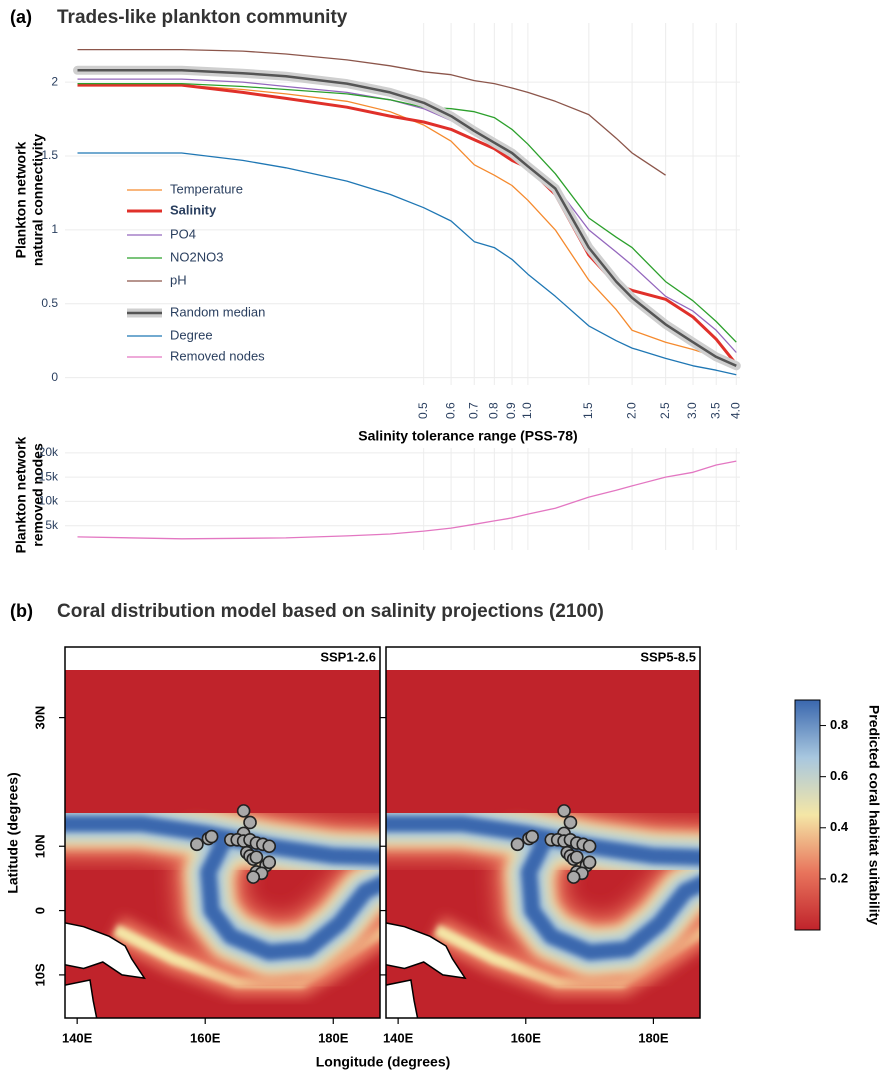 The width and height of the screenshot is (887, 1074). Describe the element at coordinates (38, 495) in the screenshot. I see `y-axis-title: removed nodes` at that location.